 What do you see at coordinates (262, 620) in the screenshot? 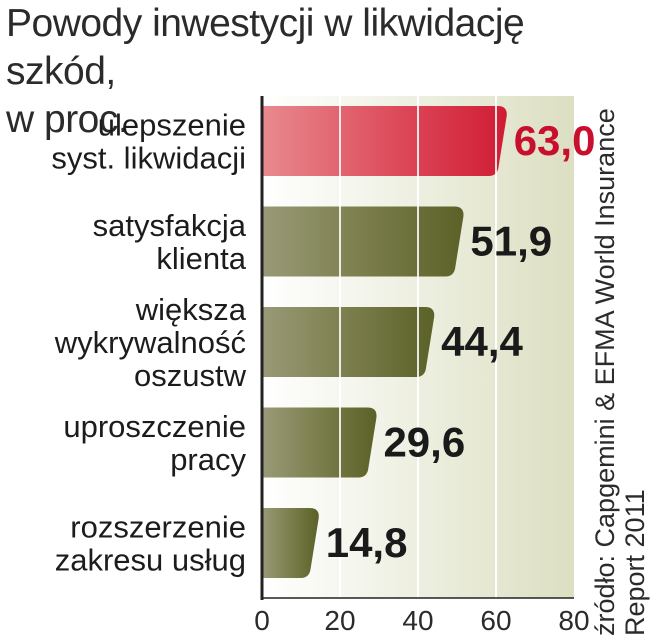
I see `x-tick-label: 0` at bounding box center [262, 620].